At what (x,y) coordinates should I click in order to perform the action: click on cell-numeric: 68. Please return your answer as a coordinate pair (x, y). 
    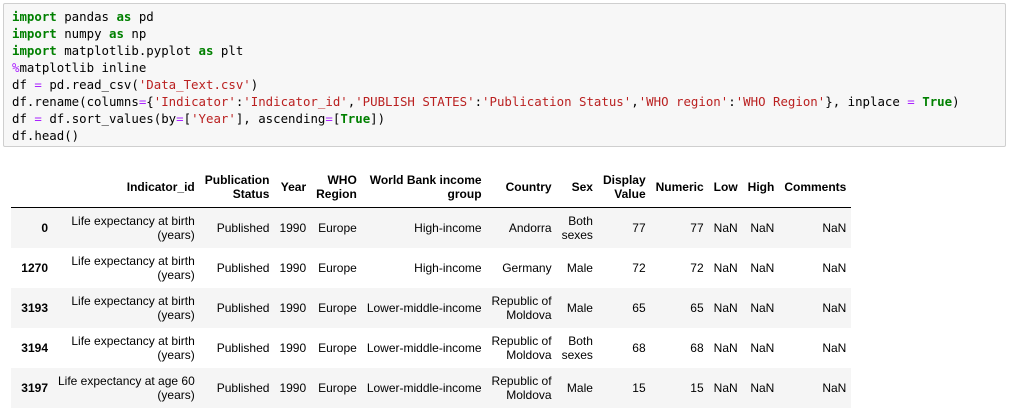
    Looking at the image, I should click on (680, 348).